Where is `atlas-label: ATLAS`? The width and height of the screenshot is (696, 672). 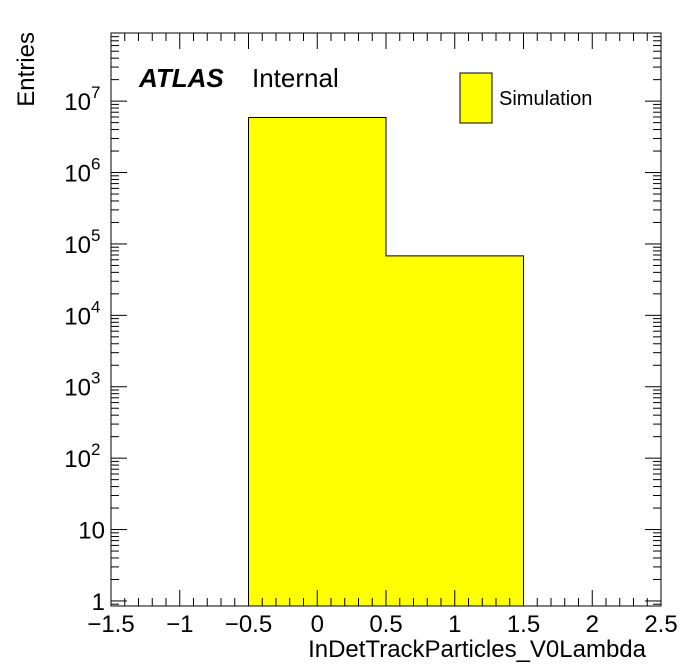
atlas-label: ATLAS is located at coordinates (181, 78).